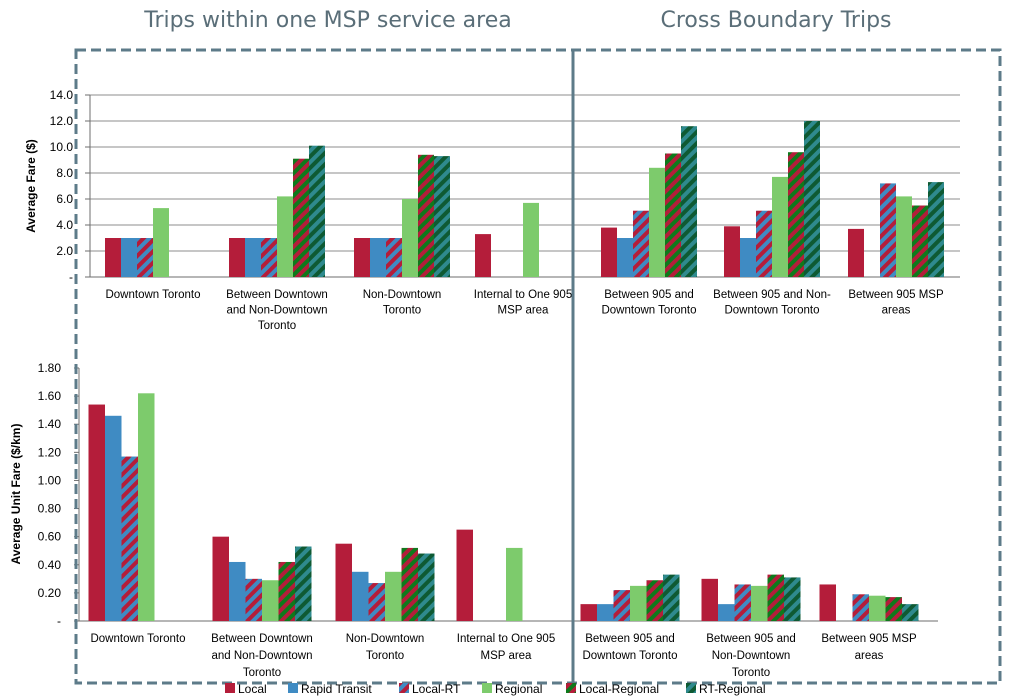 The image size is (1011, 700). What do you see at coordinates (293, 688) in the screenshot?
I see `legend-swatch-rapid_transit` at bounding box center [293, 688].